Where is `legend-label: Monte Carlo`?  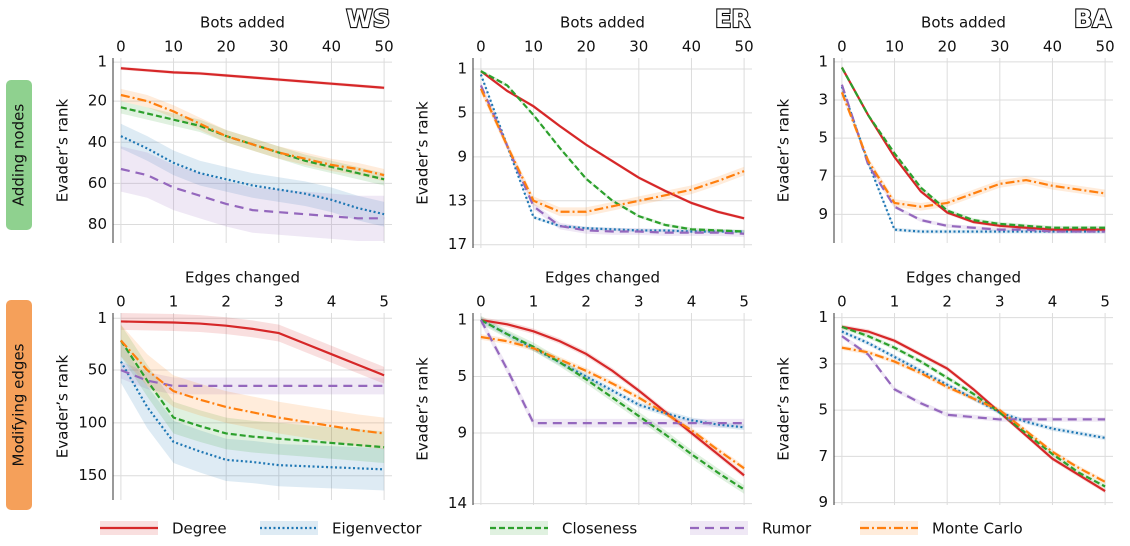 legend-label: Monte Carlo is located at coordinates (977, 529).